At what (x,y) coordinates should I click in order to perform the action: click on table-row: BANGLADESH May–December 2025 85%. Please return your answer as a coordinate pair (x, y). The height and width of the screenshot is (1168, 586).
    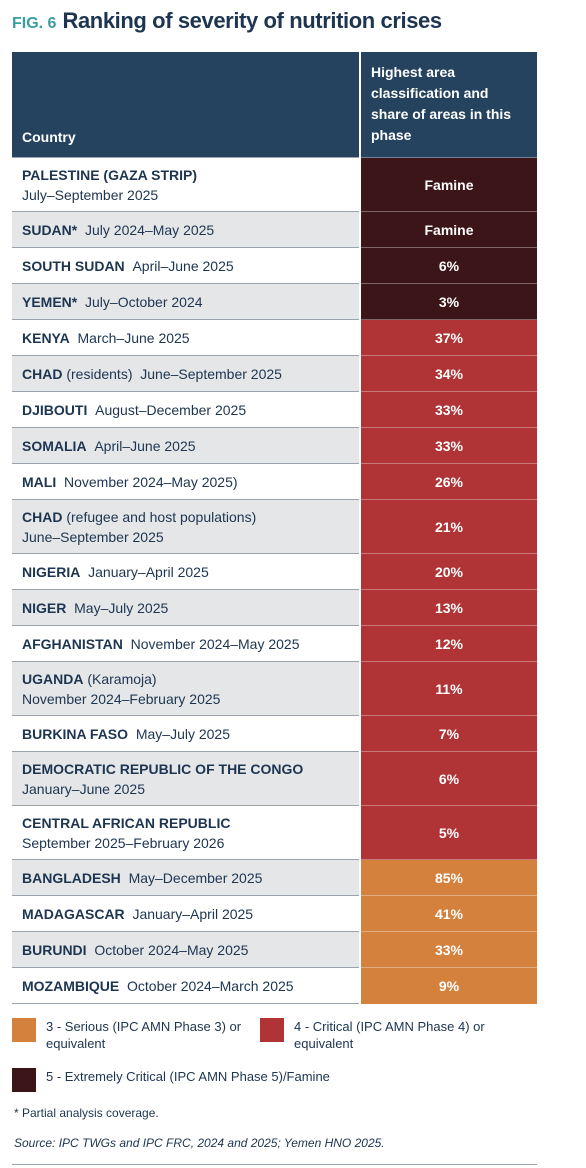
    Looking at the image, I should click on (274, 877).